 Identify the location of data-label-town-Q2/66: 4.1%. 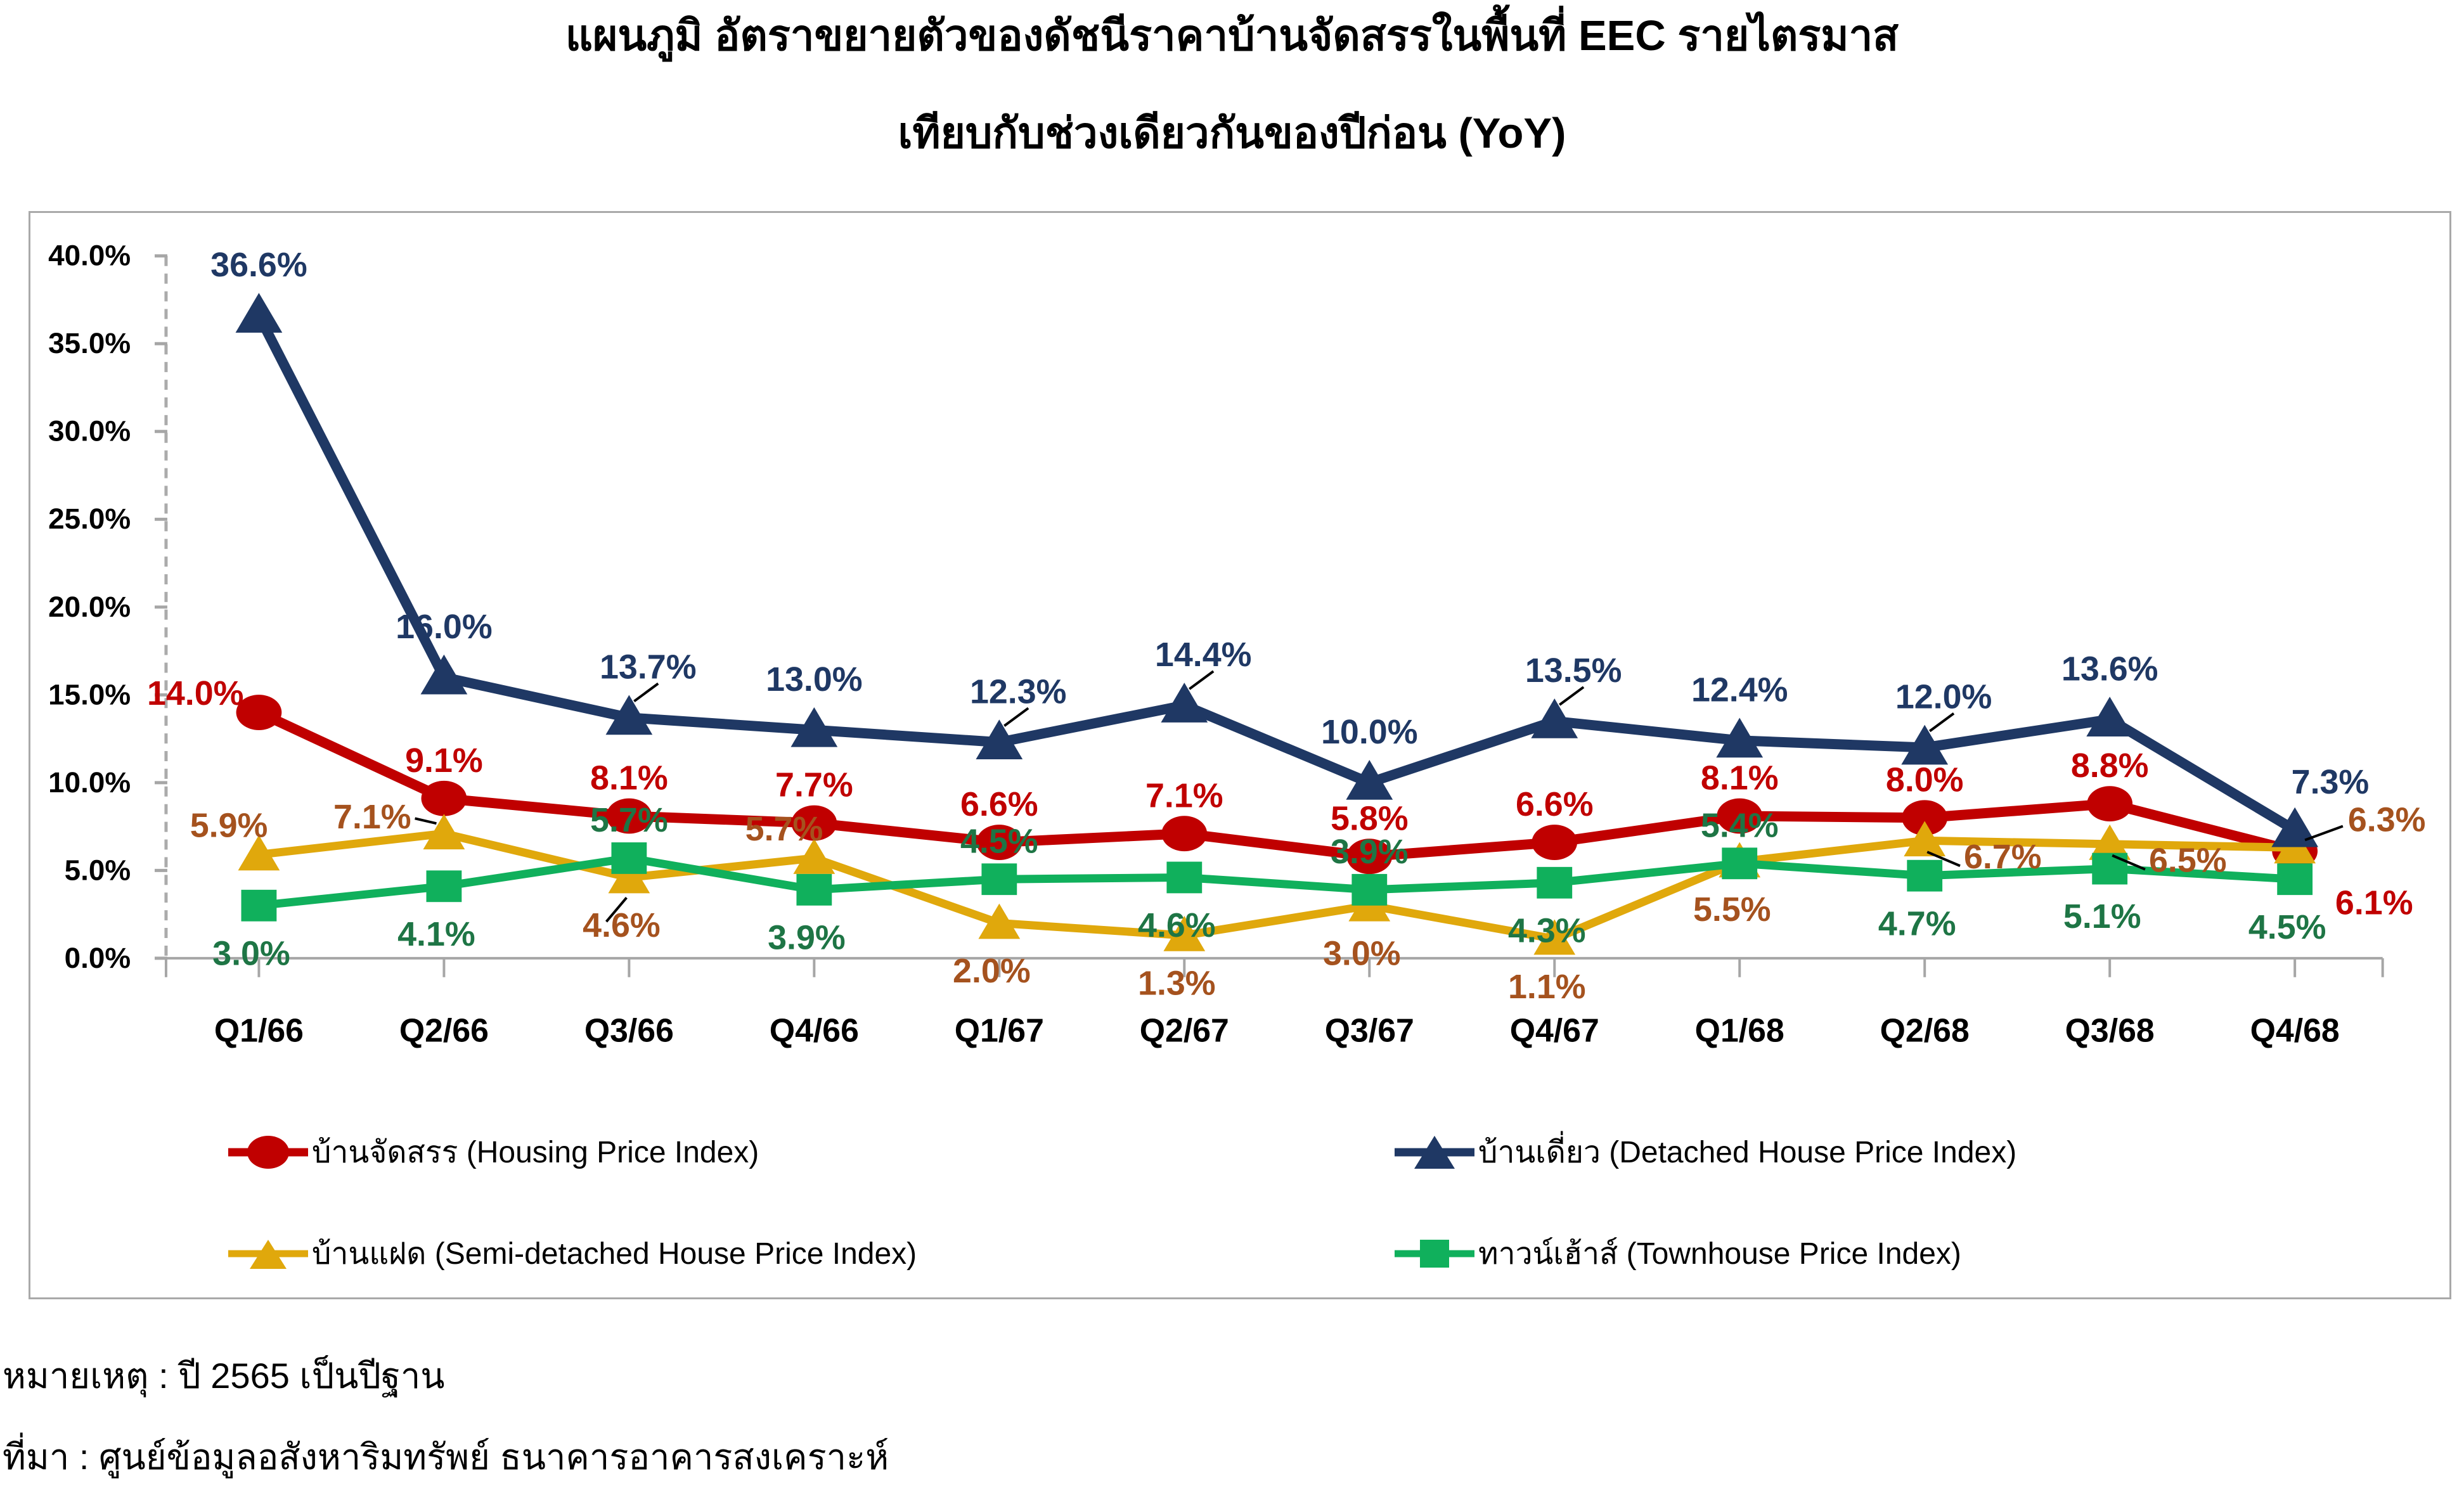
(436, 934).